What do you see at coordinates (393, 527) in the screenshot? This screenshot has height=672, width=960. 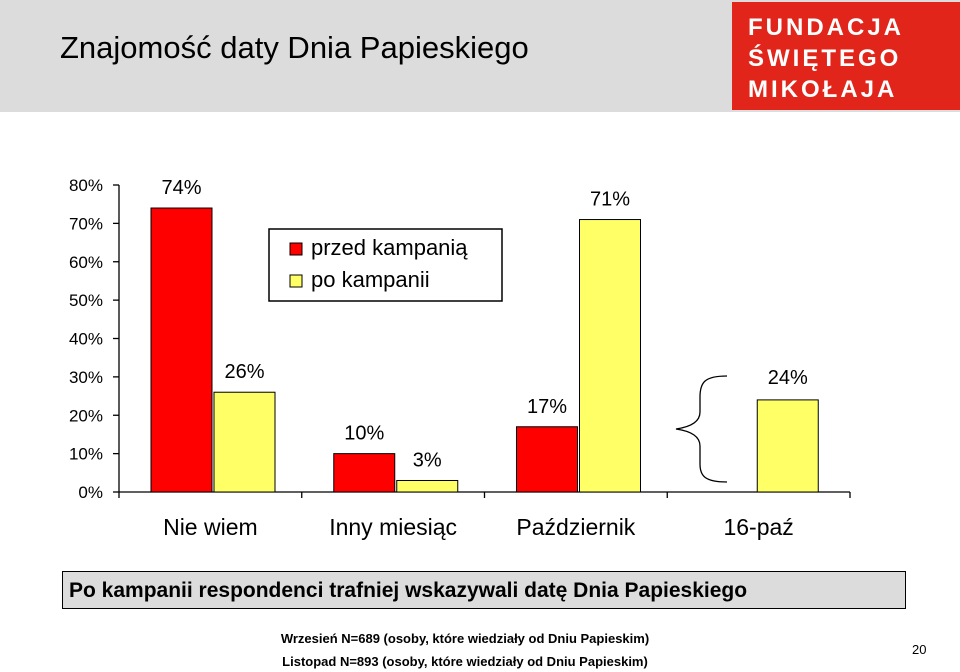 I see `x-category-label: Inny miesiąc` at bounding box center [393, 527].